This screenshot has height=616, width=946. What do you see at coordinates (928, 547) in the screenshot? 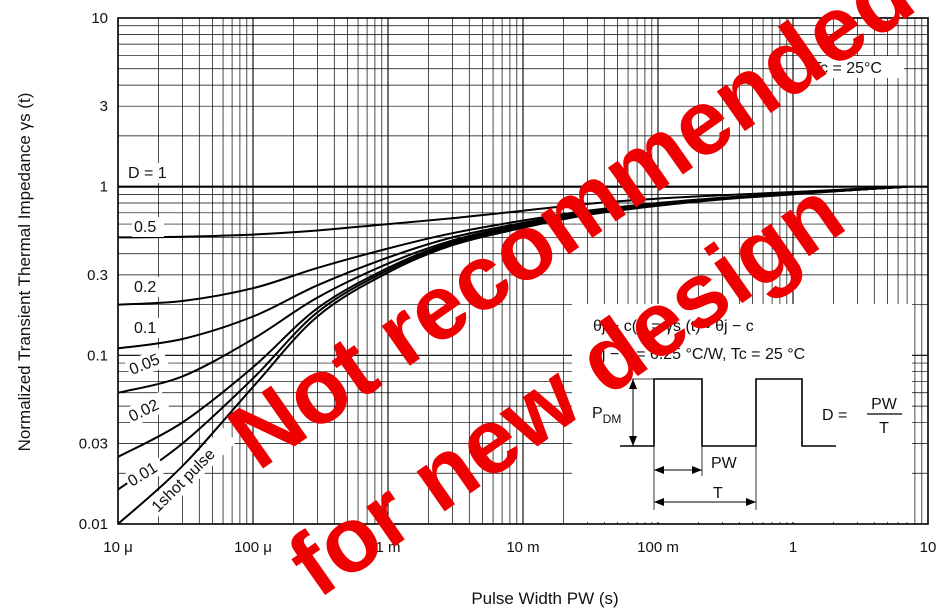
I see `x-tick-label-6: 10` at bounding box center [928, 547].